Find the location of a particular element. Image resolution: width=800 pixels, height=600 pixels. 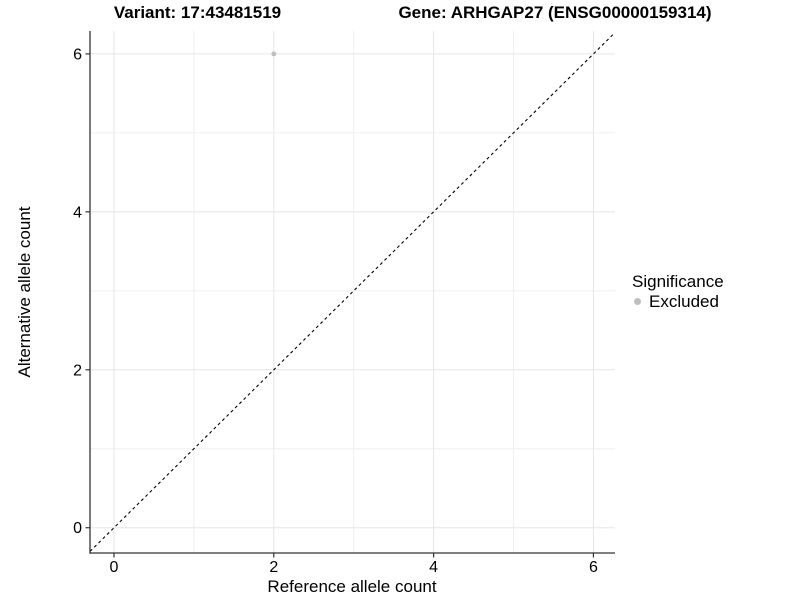

legend: Significance Excluded is located at coordinates (678, 291).